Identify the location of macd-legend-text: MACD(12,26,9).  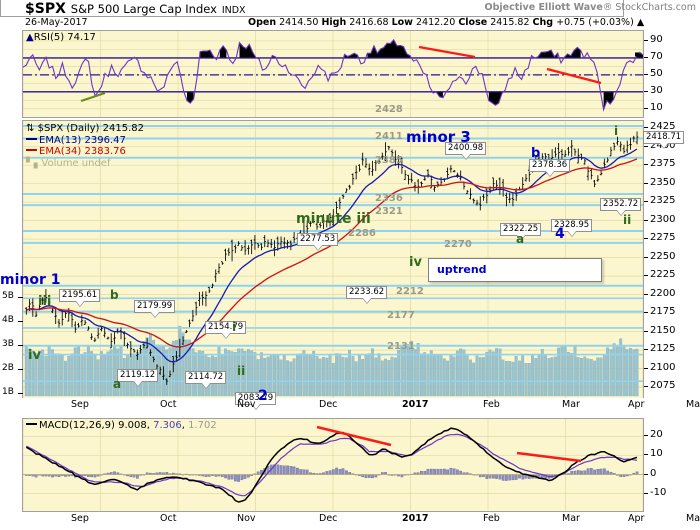
(79, 425).